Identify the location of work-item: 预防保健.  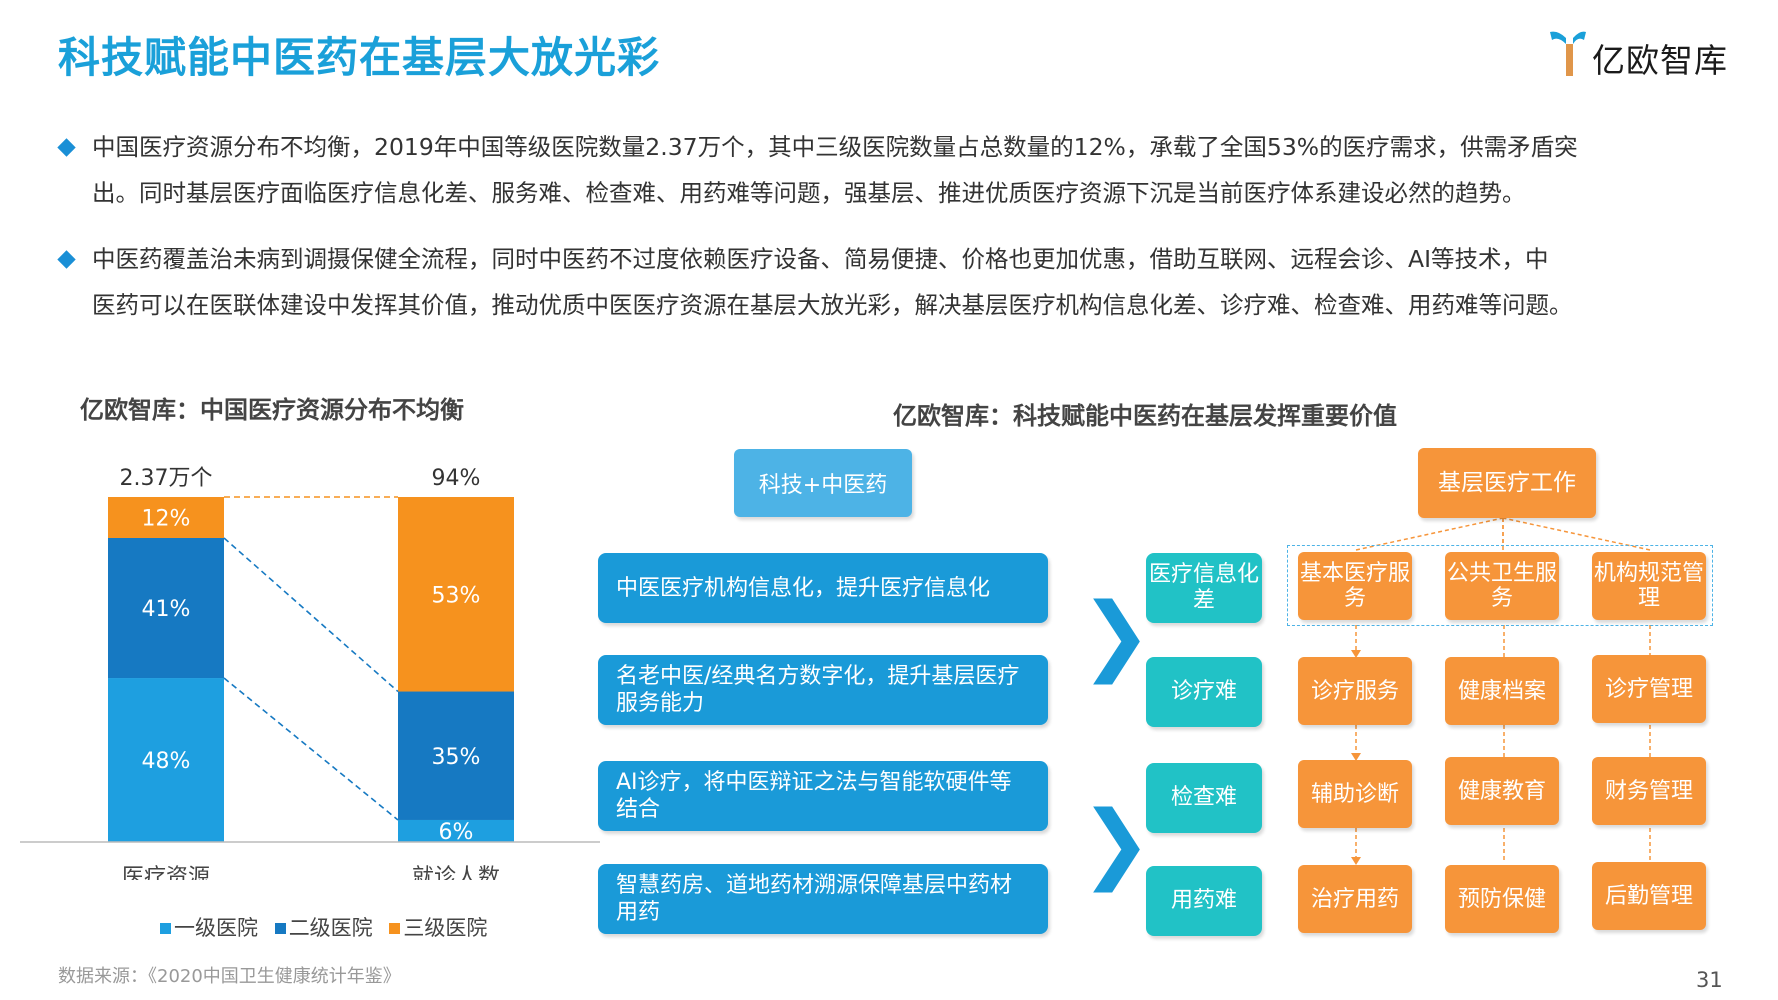
(1502, 899).